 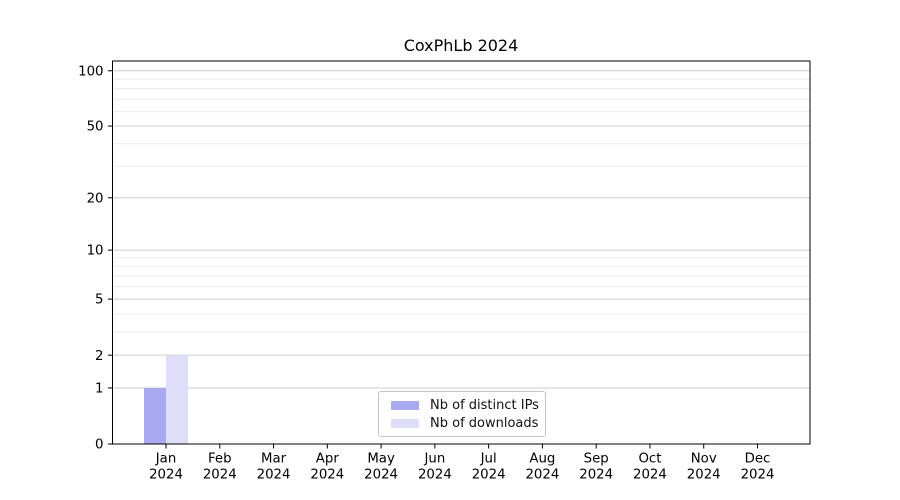 I want to click on y-tick-label: 0, so click(x=99, y=445).